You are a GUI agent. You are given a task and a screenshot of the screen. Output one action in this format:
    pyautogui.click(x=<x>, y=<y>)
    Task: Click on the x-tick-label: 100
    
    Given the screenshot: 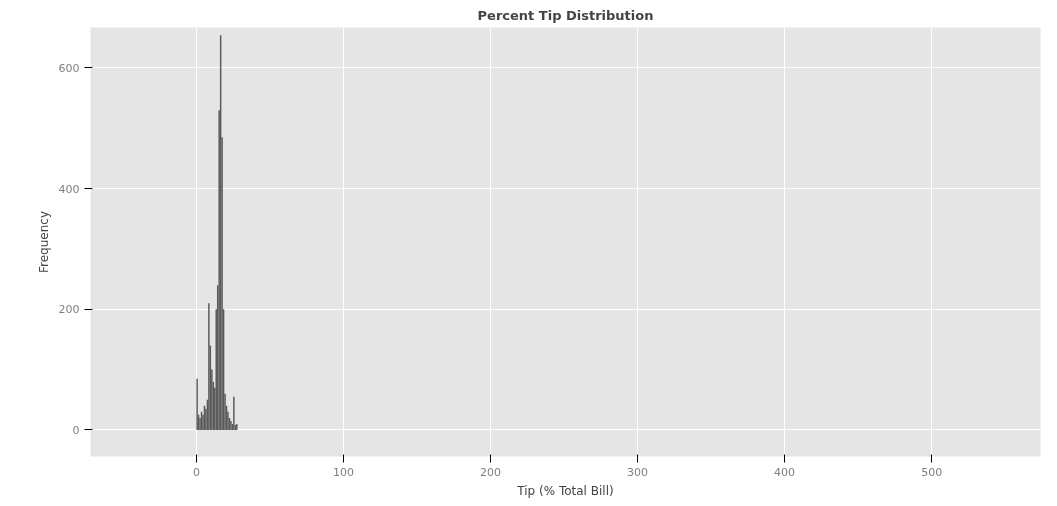 What is the action you would take?
    pyautogui.click(x=343, y=472)
    